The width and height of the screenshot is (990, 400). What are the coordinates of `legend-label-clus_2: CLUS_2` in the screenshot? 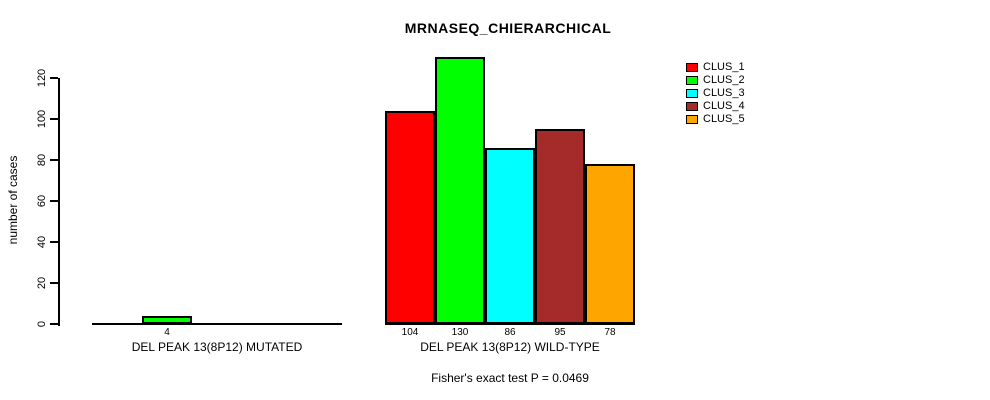 It's located at (724, 80).